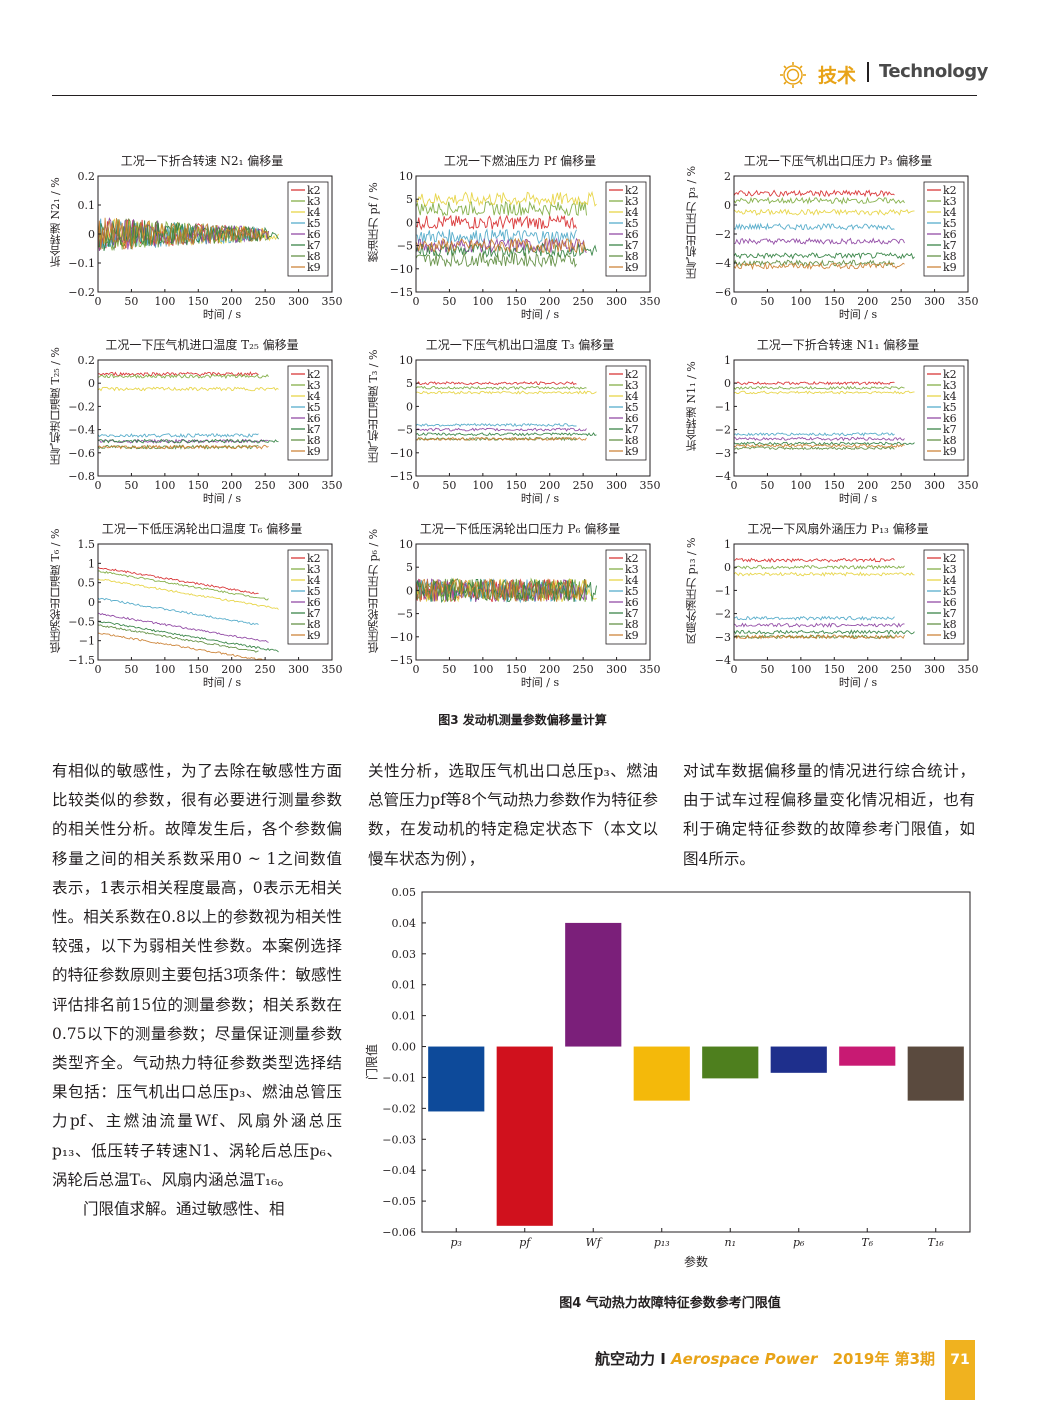 This screenshot has width=1045, height=1403. I want to click on y-axis-label: 门限值, so click(371, 1062).